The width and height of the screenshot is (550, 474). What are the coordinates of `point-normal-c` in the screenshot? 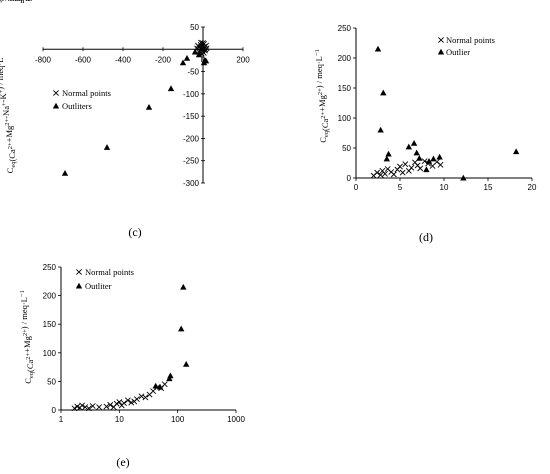 It's located at (206, 48).